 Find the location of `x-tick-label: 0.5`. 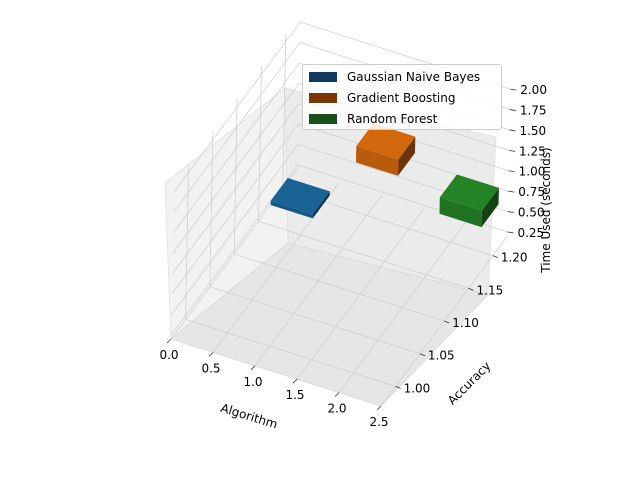

x-tick-label: 0.5 is located at coordinates (210, 368).